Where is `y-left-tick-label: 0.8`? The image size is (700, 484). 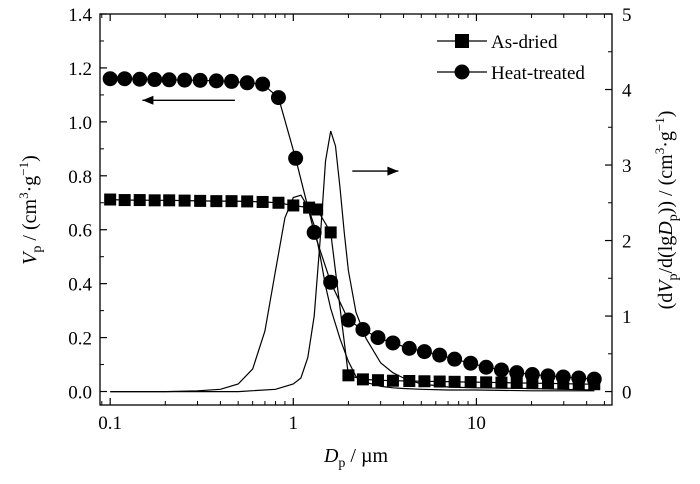
y-left-tick-label: 0.8 is located at coordinates (80, 177).